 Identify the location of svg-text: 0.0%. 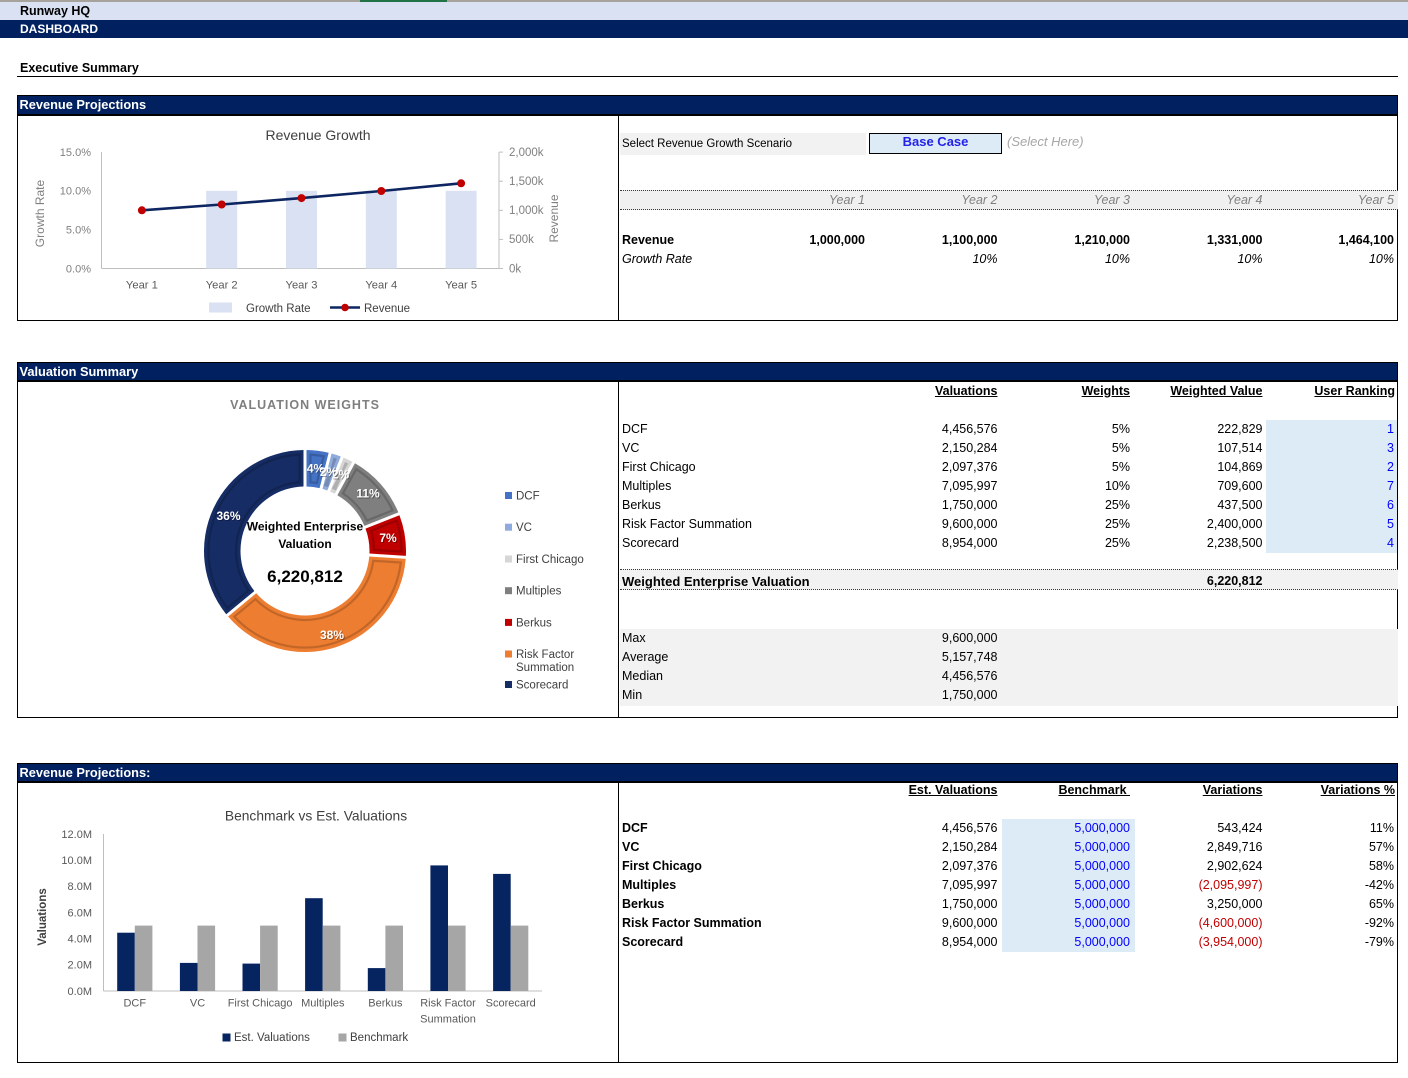
(78, 269).